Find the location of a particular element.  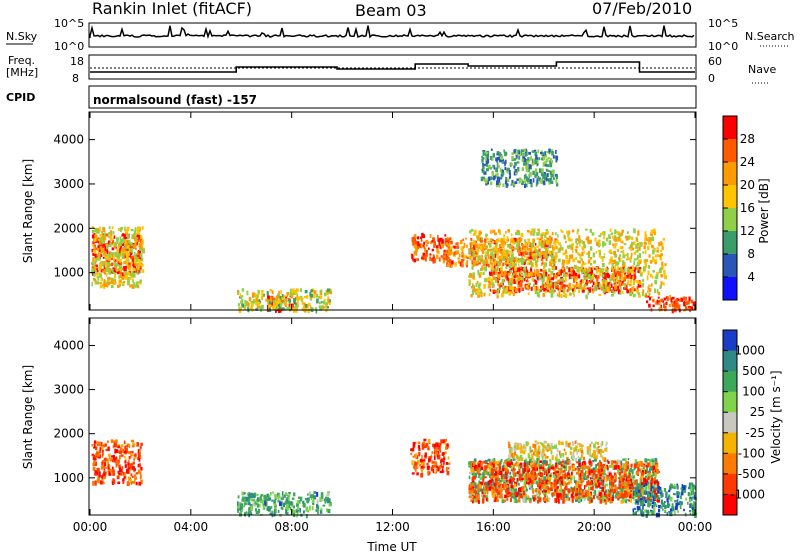

colorbar-tick-label: 20 is located at coordinates (747, 185).